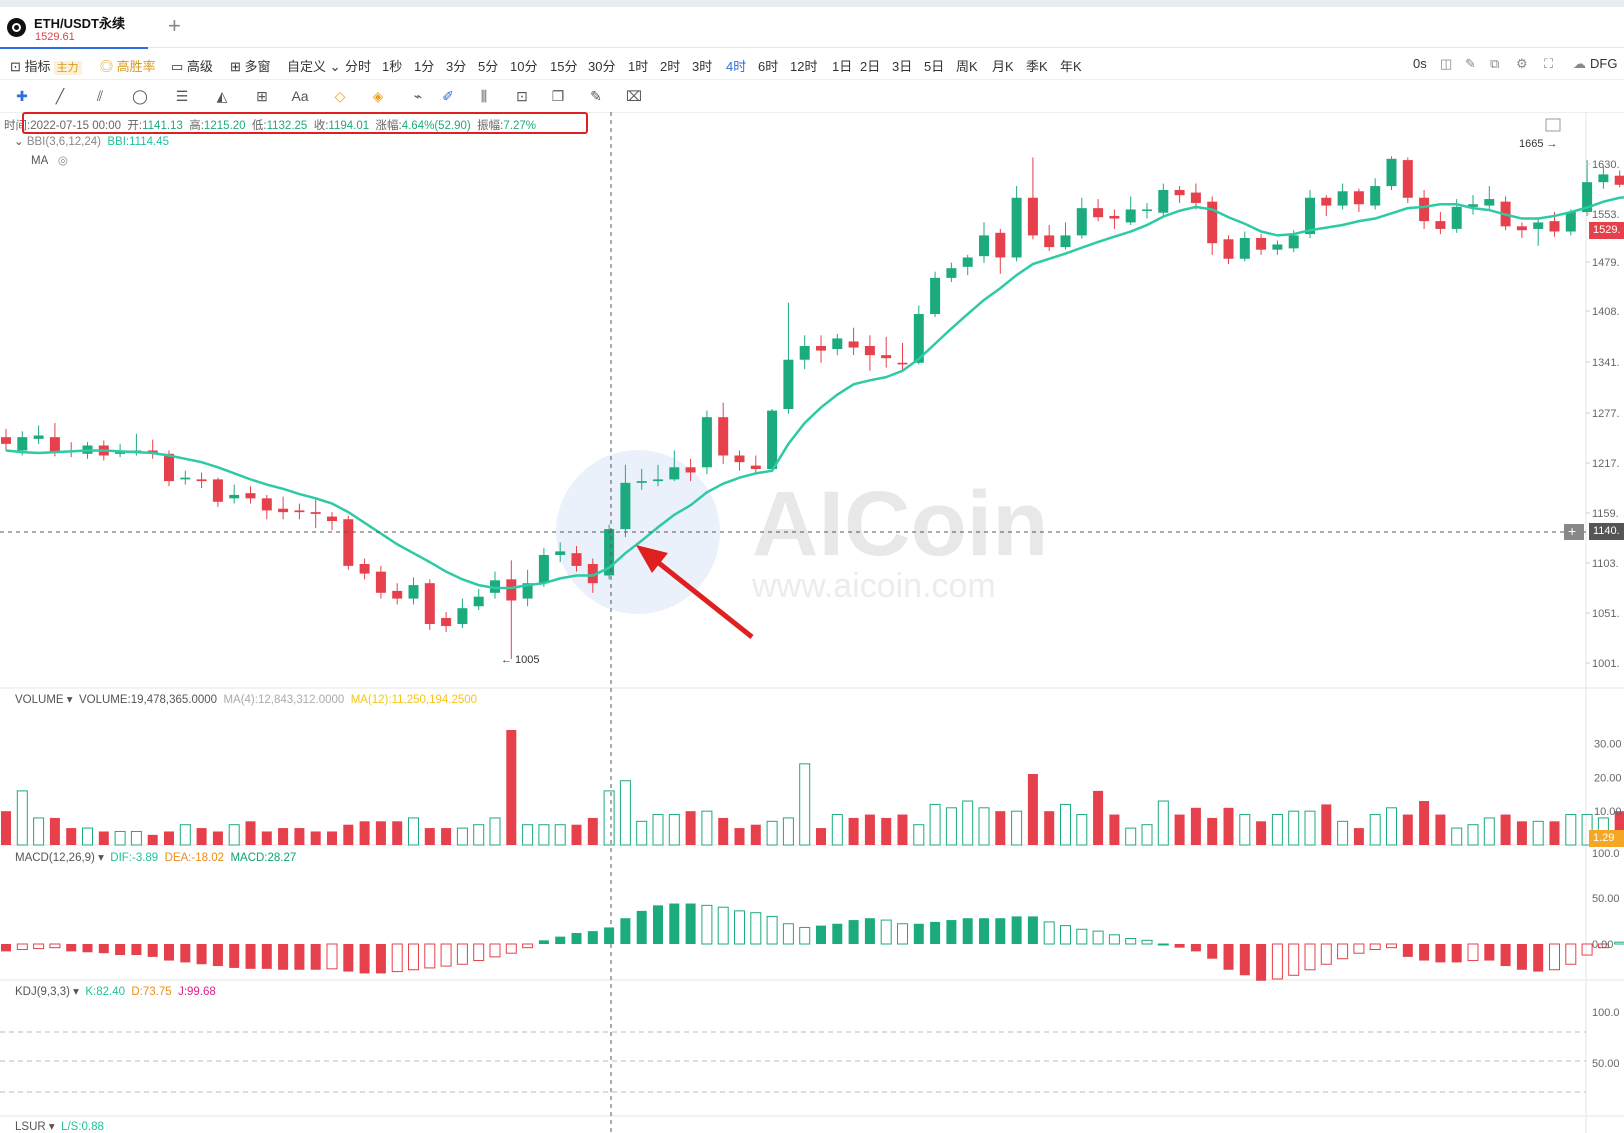 Image resolution: width=1624 pixels, height=1133 pixels. I want to click on brush-icon: ✐, so click(448, 96).